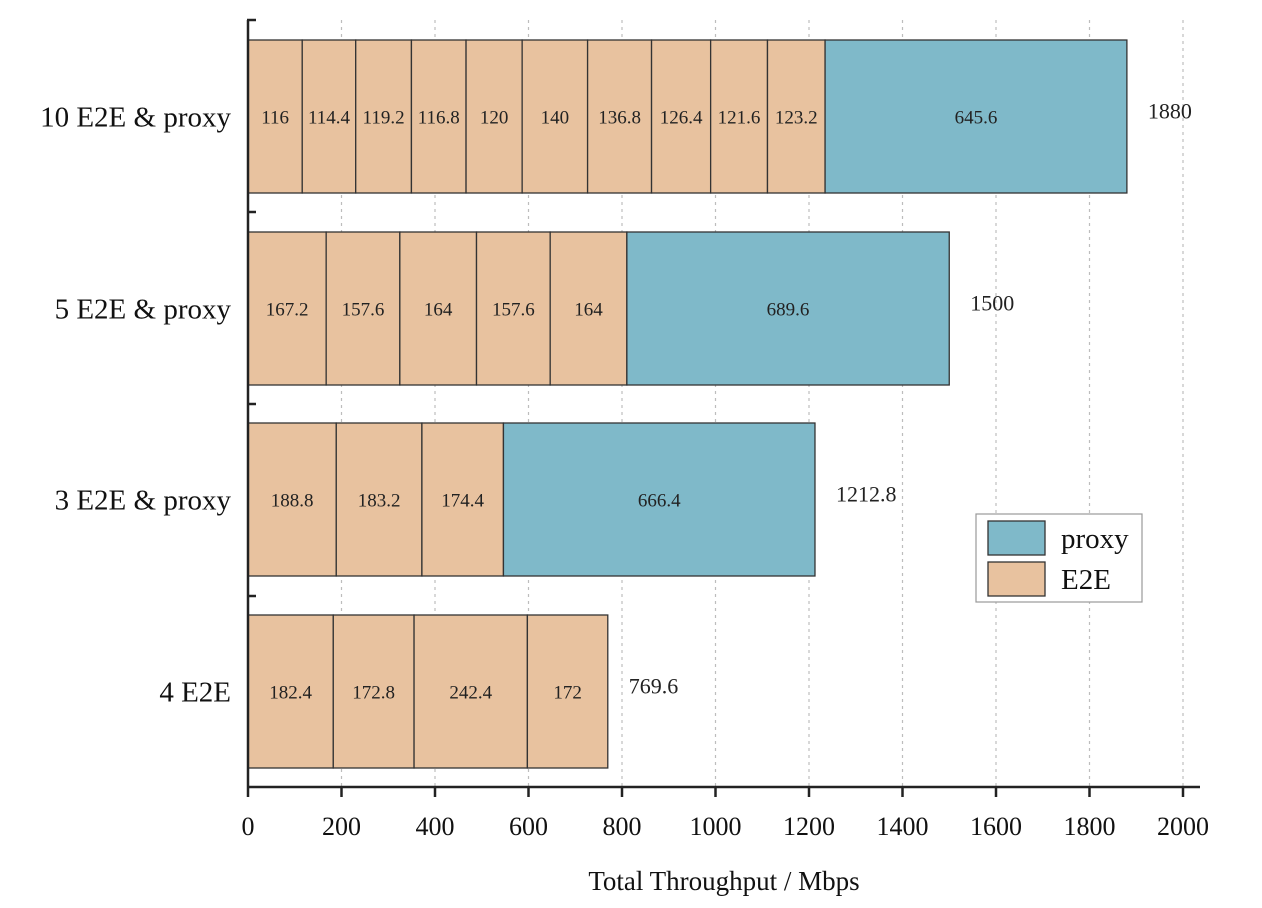  Describe the element at coordinates (1095, 539) in the screenshot. I see `legend-label-proxy: proxy` at that location.